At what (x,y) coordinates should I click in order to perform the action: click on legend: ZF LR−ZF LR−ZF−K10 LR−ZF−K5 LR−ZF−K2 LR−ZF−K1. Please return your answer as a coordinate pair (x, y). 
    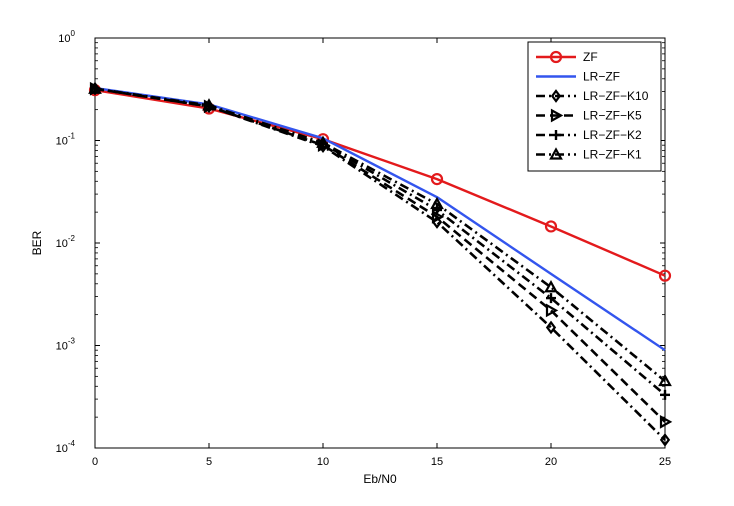
    Looking at the image, I should click on (594, 106).